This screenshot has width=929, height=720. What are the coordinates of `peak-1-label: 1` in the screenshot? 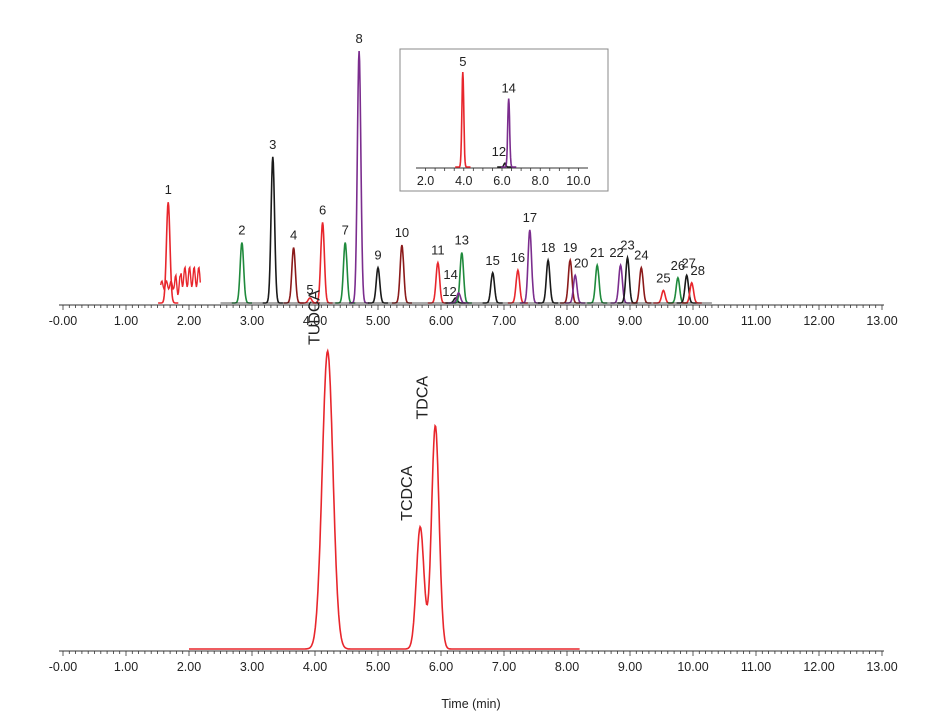 It's located at (168, 189).